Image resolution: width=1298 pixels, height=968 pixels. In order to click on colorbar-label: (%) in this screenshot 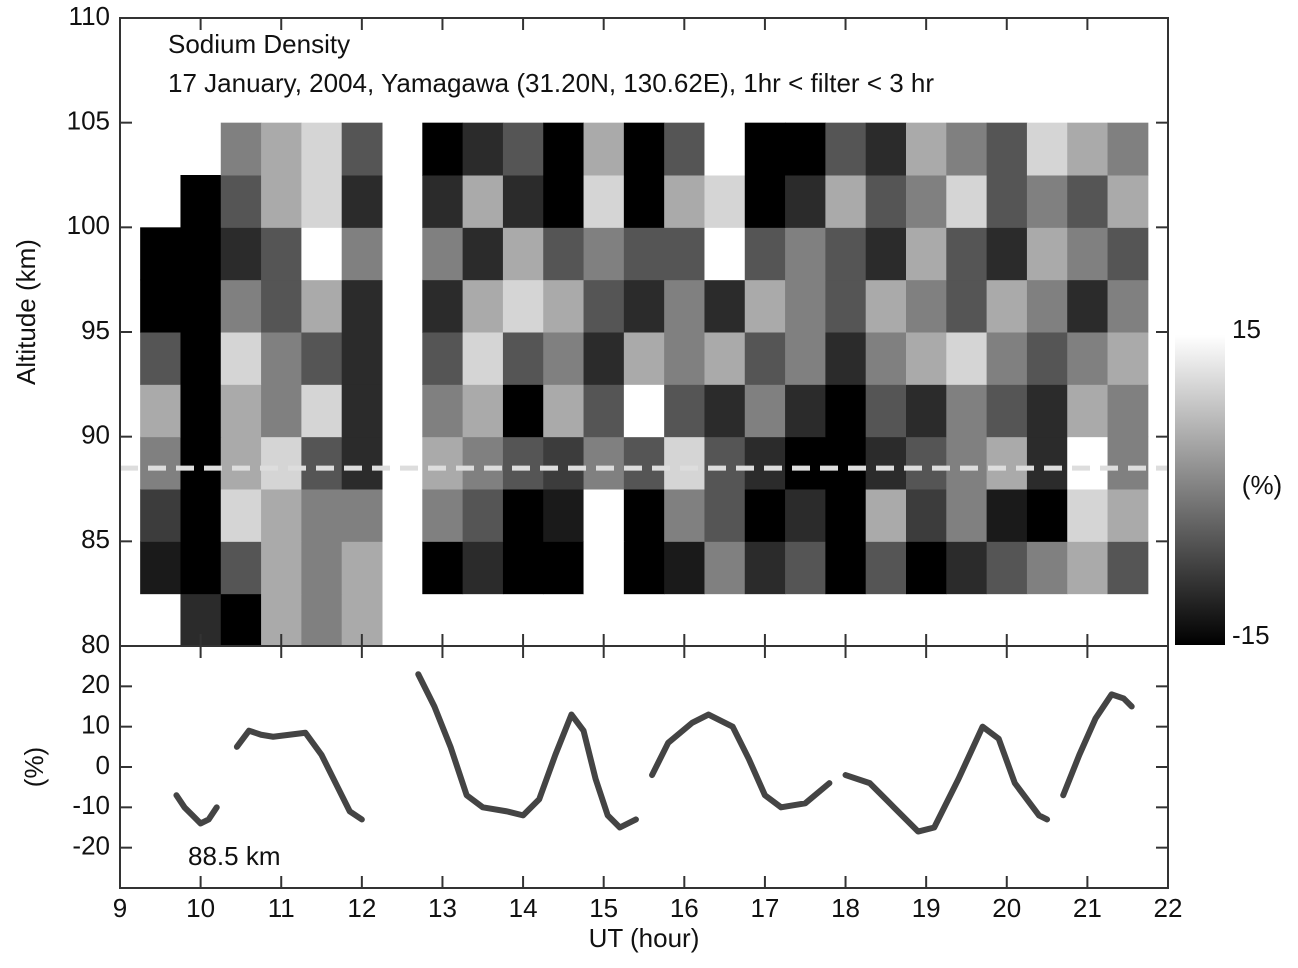, I will do `click(1262, 485)`.